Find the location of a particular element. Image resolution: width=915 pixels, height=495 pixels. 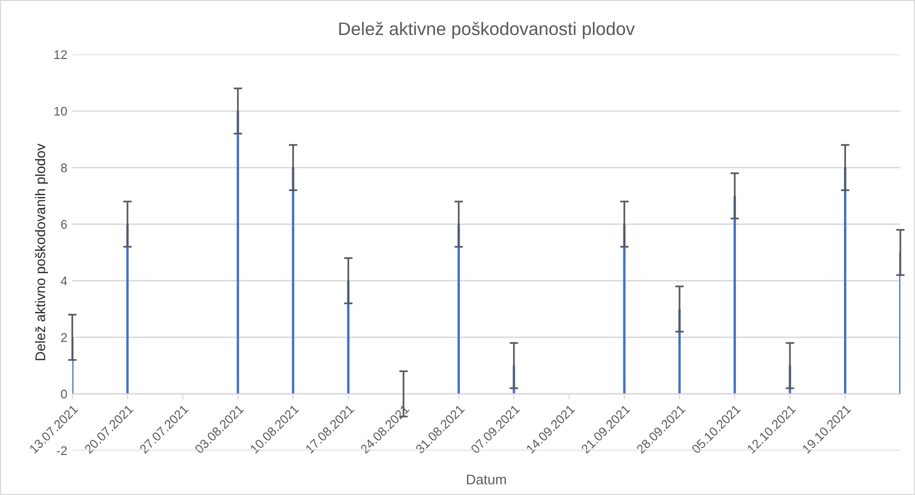

y-axis-title: Delež aktivno poškodovanih plodov is located at coordinates (41, 252).